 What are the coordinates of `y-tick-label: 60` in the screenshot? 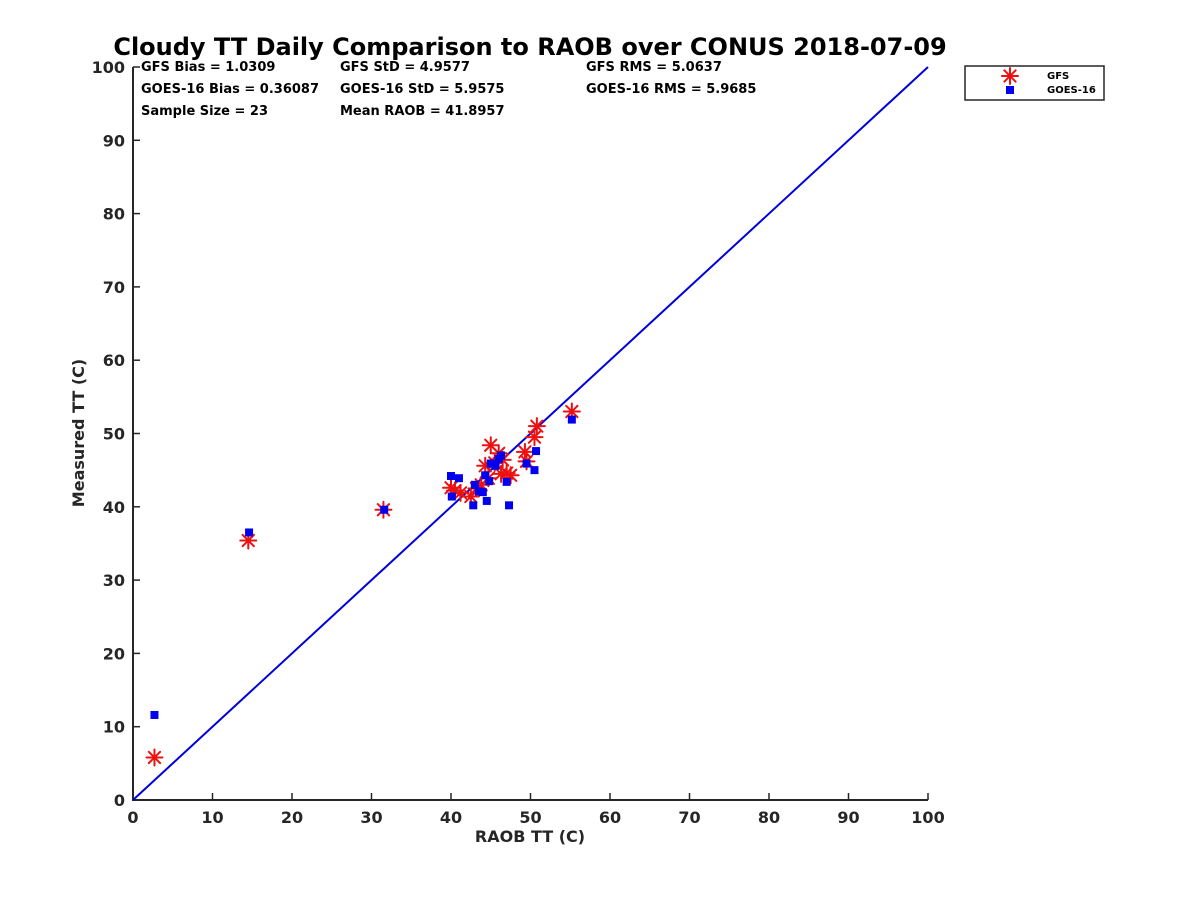 It's located at (114, 360).